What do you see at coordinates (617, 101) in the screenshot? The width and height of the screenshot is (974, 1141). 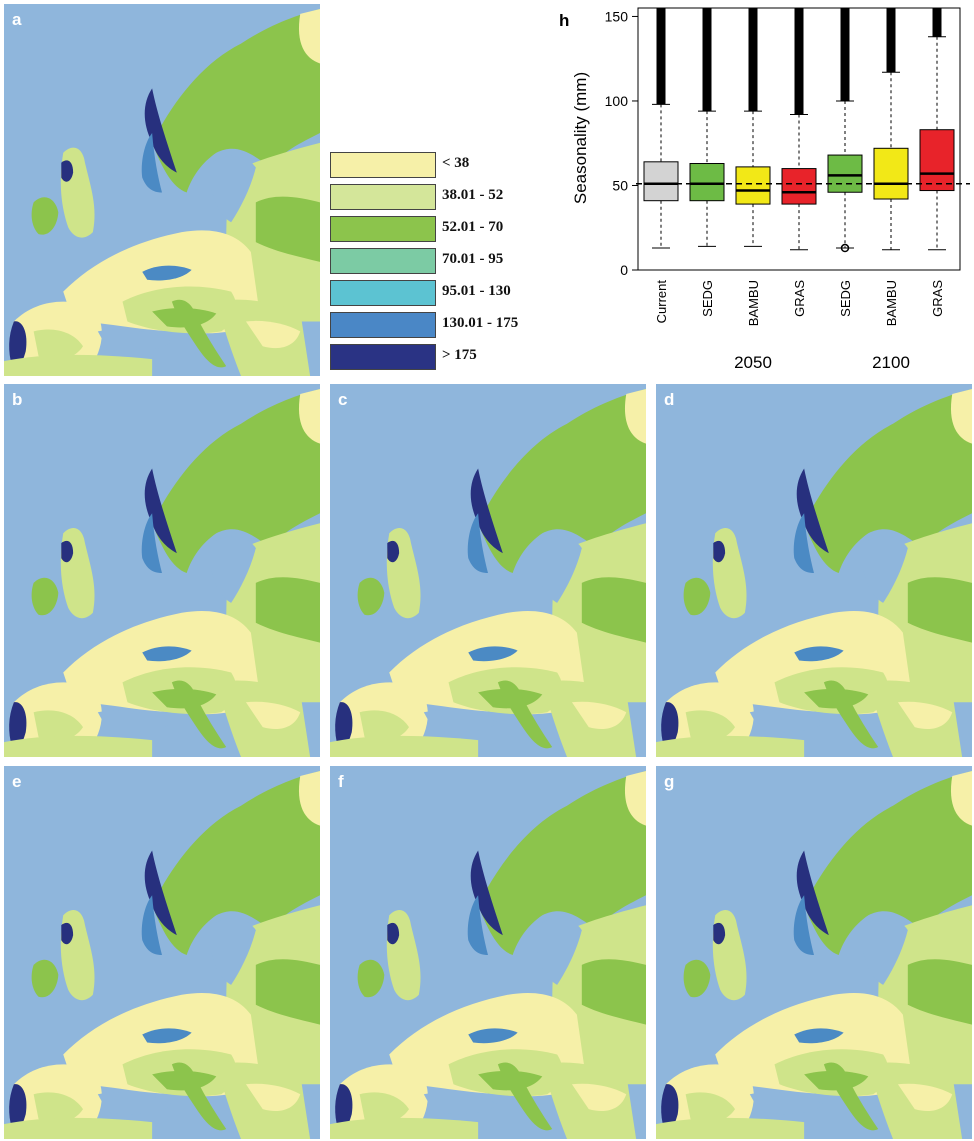 I see `y-tick-label: 100` at bounding box center [617, 101].